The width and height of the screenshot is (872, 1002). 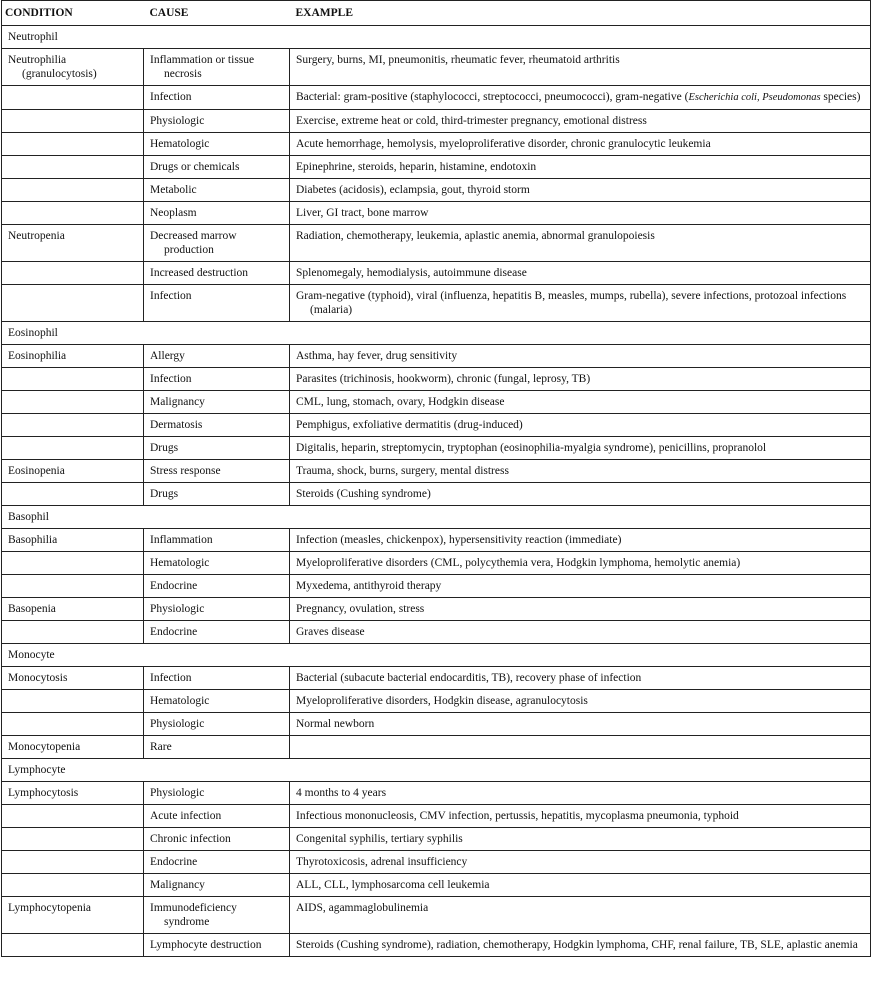 What do you see at coordinates (436, 655) in the screenshot?
I see `section-label: Monocyte` at bounding box center [436, 655].